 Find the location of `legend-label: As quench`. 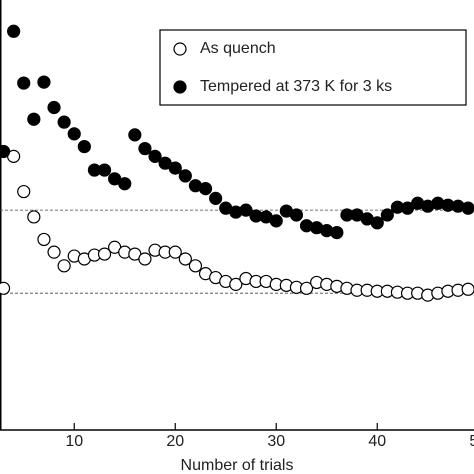

legend-label: As quench is located at coordinates (238, 48).